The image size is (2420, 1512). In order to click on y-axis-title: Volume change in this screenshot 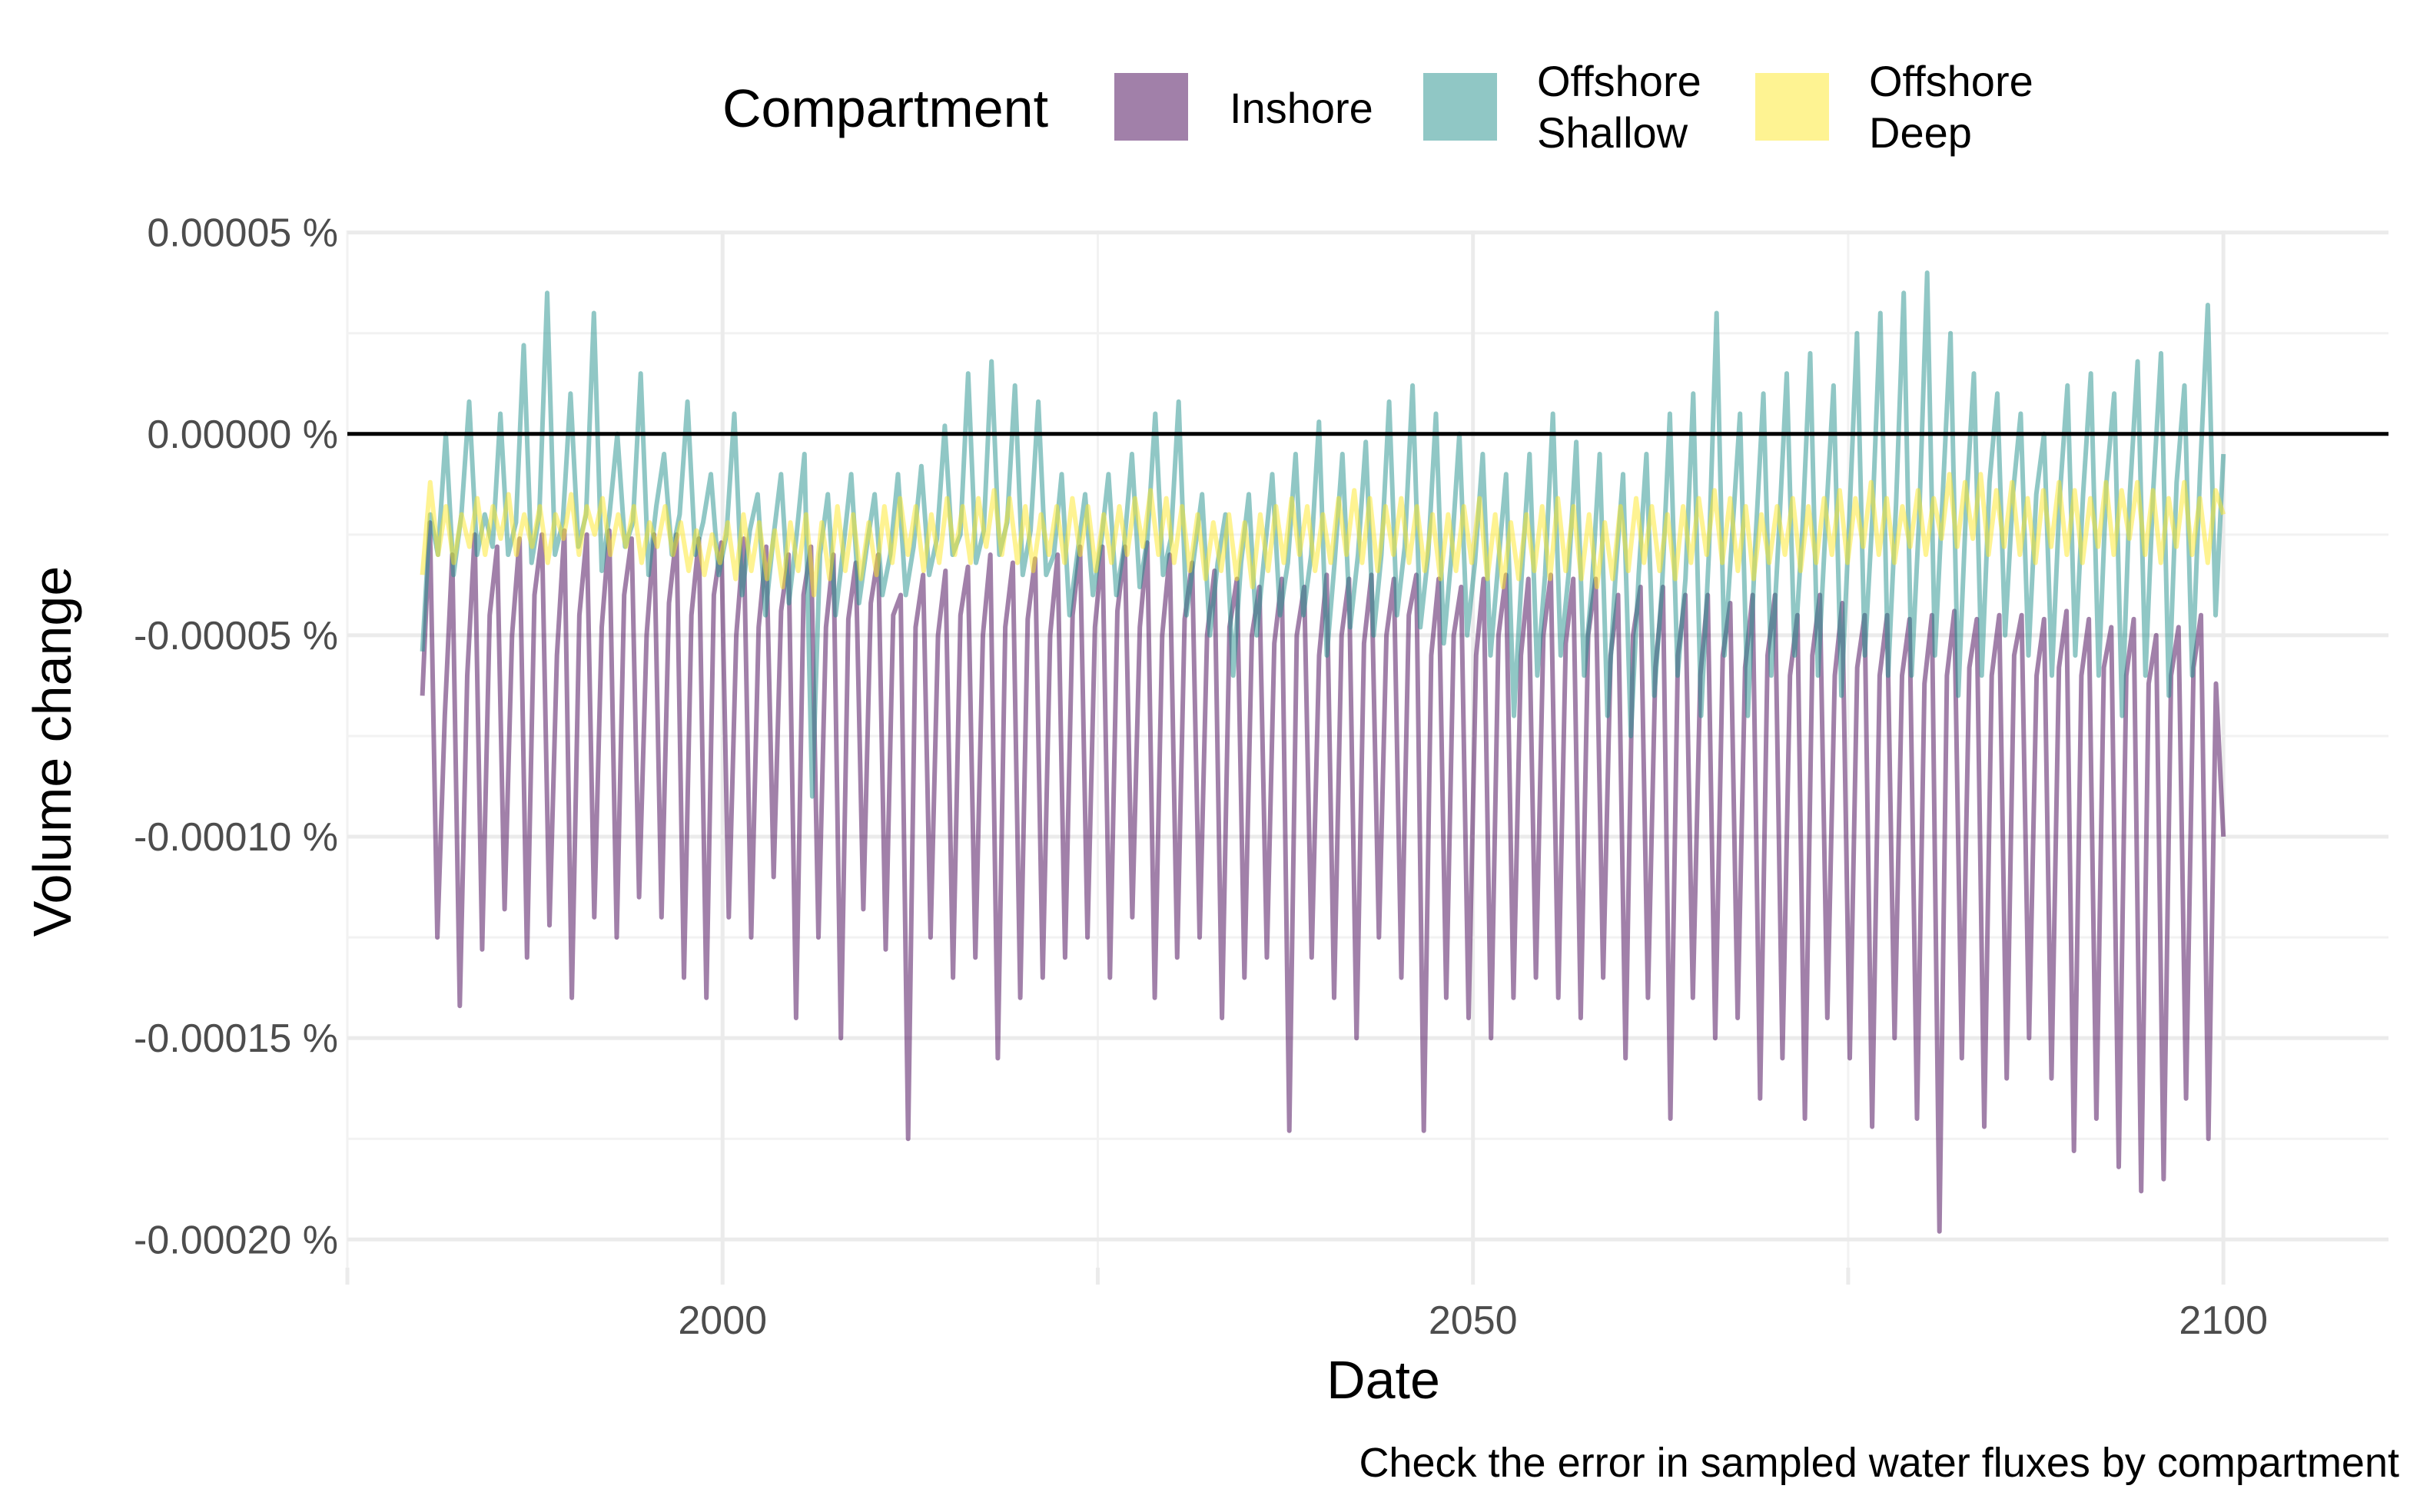, I will do `click(52, 752)`.